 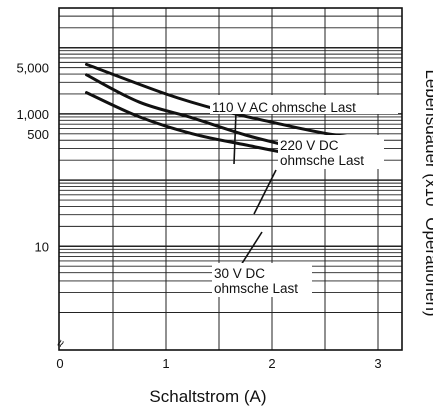 I want to click on x-axis-title: Schaltstrom (A), so click(x=207, y=396).